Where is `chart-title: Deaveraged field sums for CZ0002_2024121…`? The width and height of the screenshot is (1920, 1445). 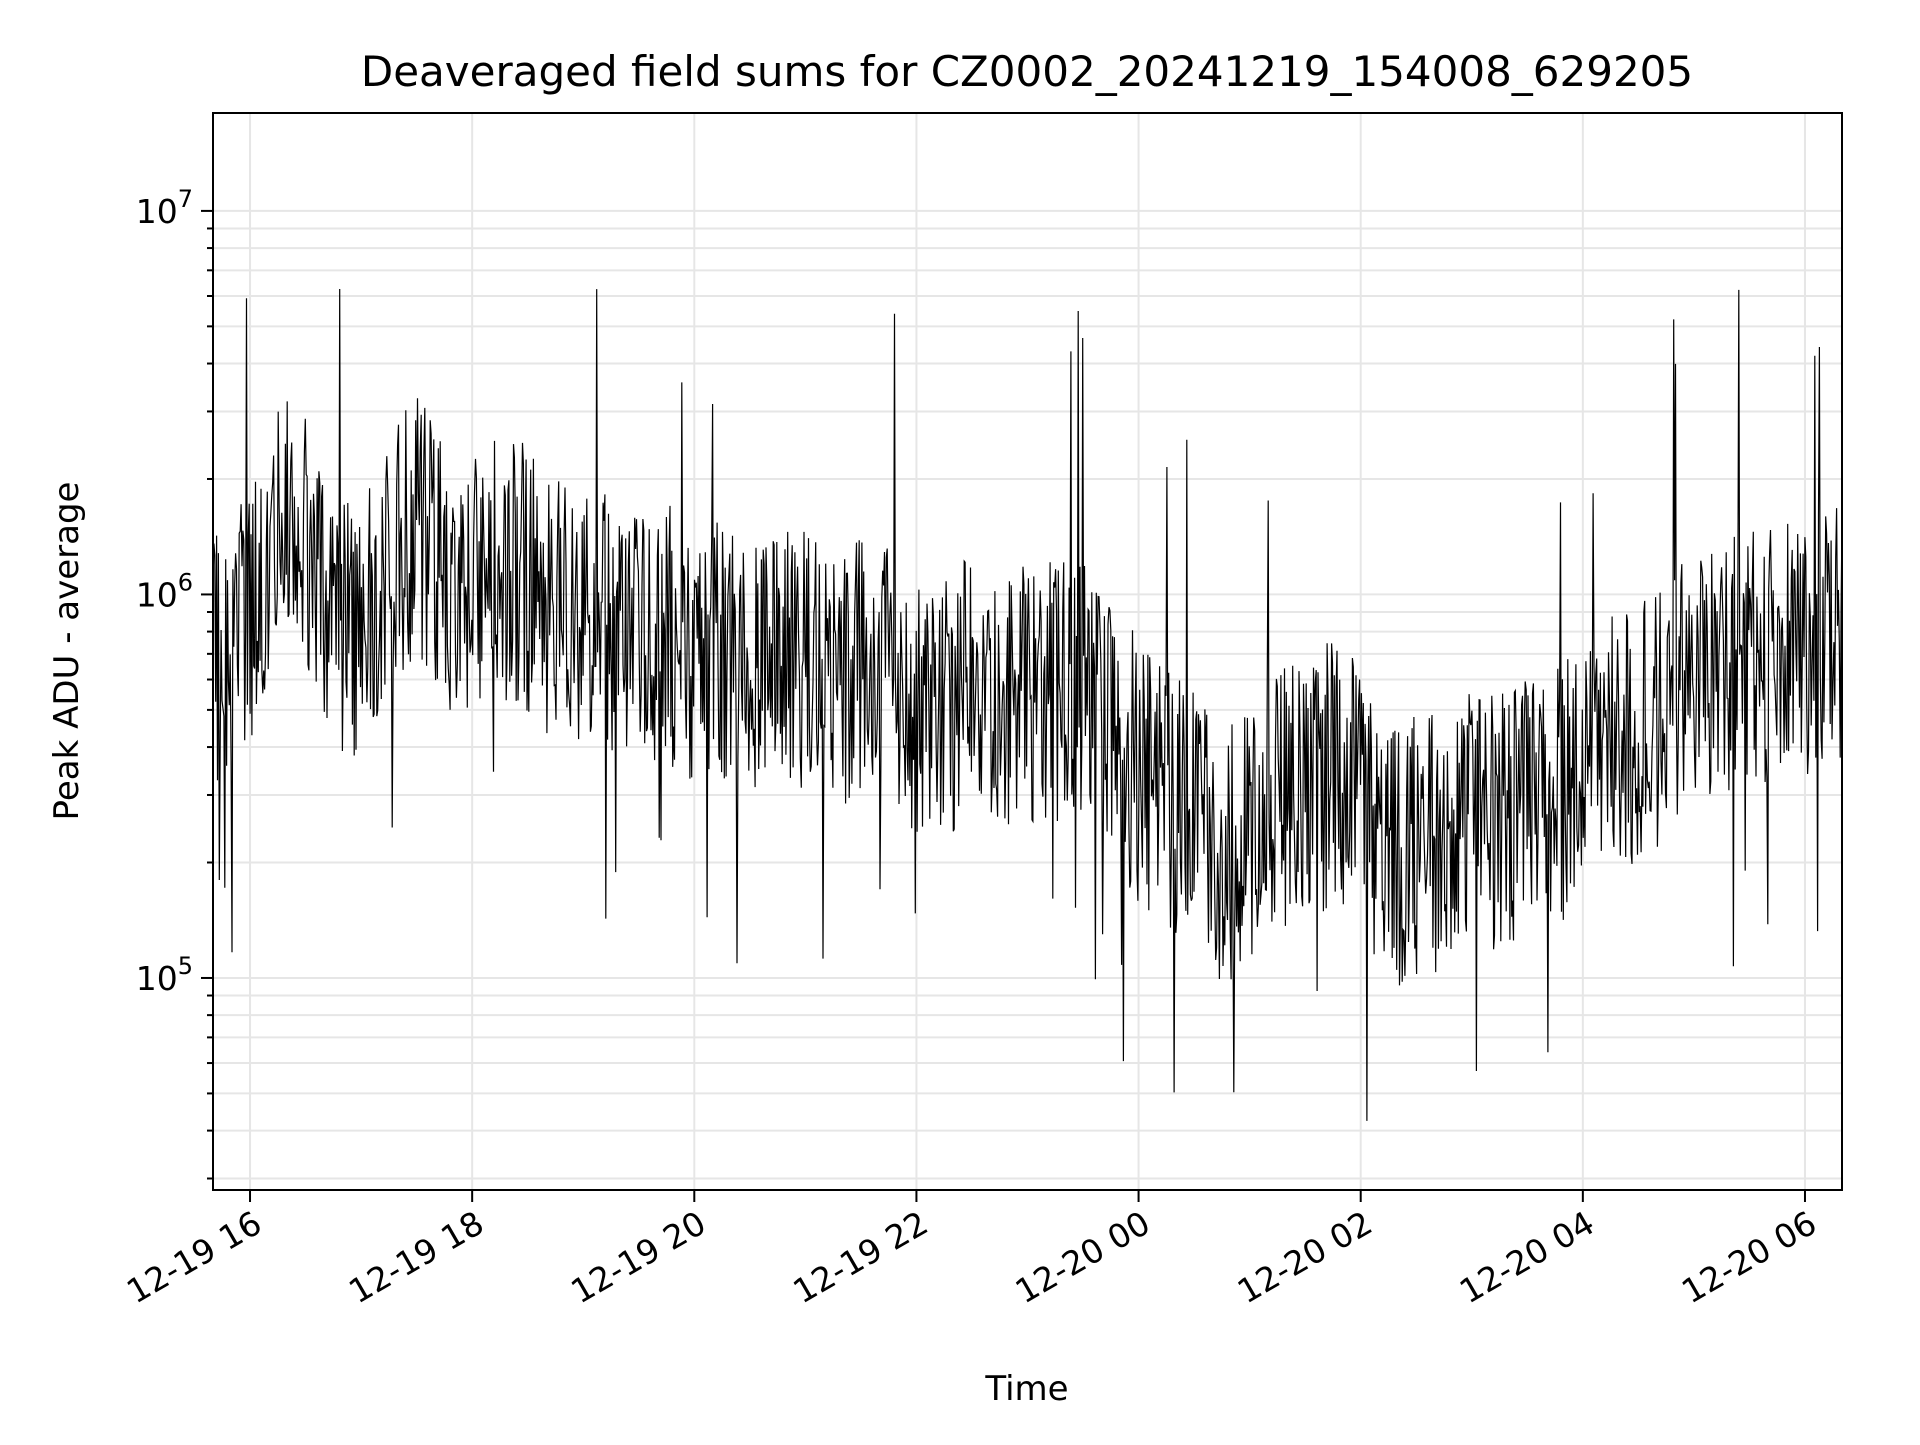
chart-title: Deaveraged field sums for CZ0002_2024121… is located at coordinates (1027, 71).